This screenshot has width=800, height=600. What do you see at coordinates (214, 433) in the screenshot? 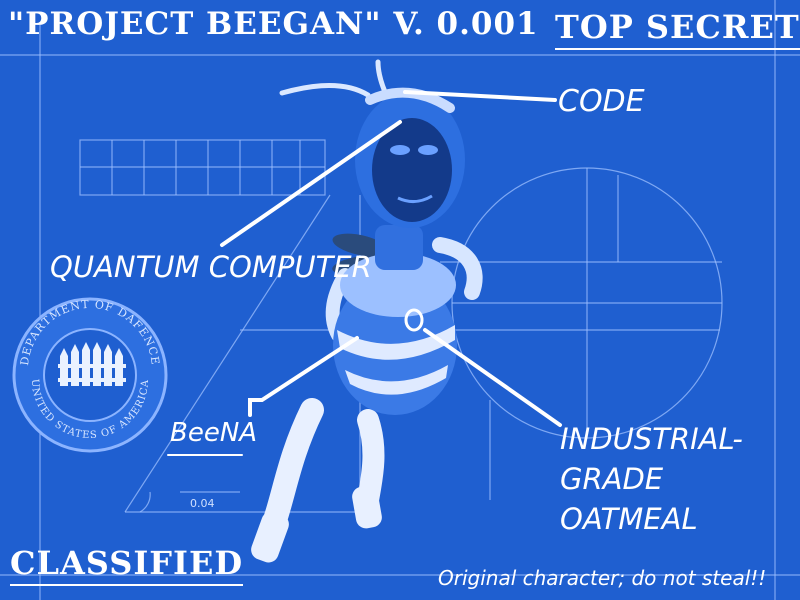
I see `label-beena: BeeNA` at bounding box center [214, 433].